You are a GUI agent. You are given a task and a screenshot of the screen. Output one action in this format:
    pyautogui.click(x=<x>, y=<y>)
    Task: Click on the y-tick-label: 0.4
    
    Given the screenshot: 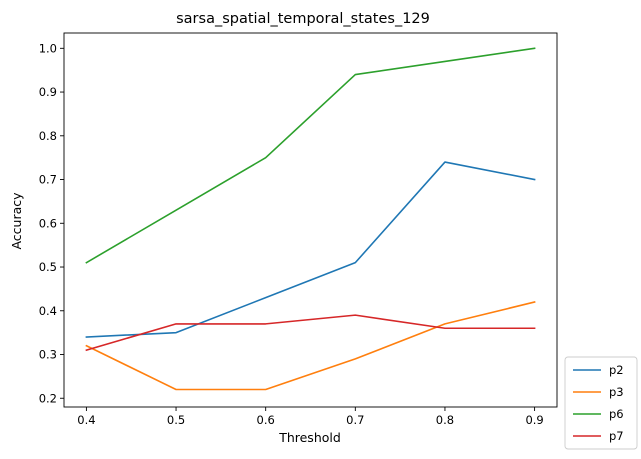 What is the action you would take?
    pyautogui.click(x=48, y=311)
    